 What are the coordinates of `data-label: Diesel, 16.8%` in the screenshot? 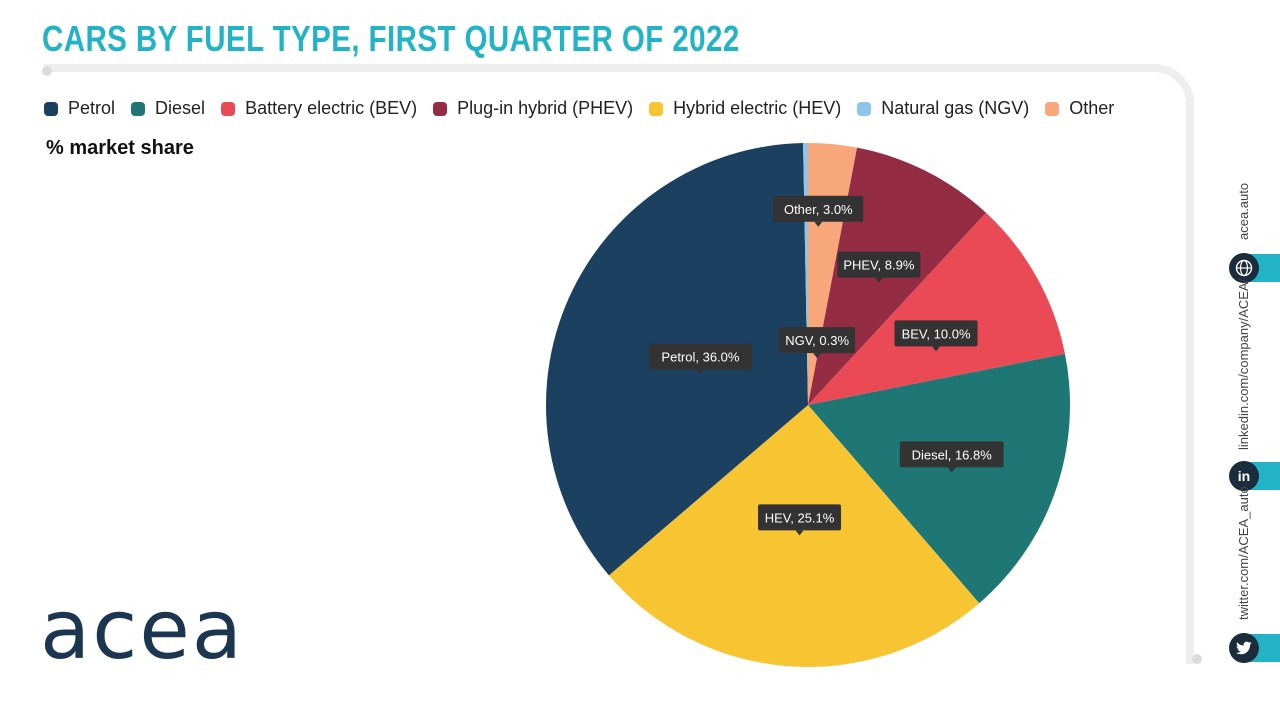 It's located at (951, 457).